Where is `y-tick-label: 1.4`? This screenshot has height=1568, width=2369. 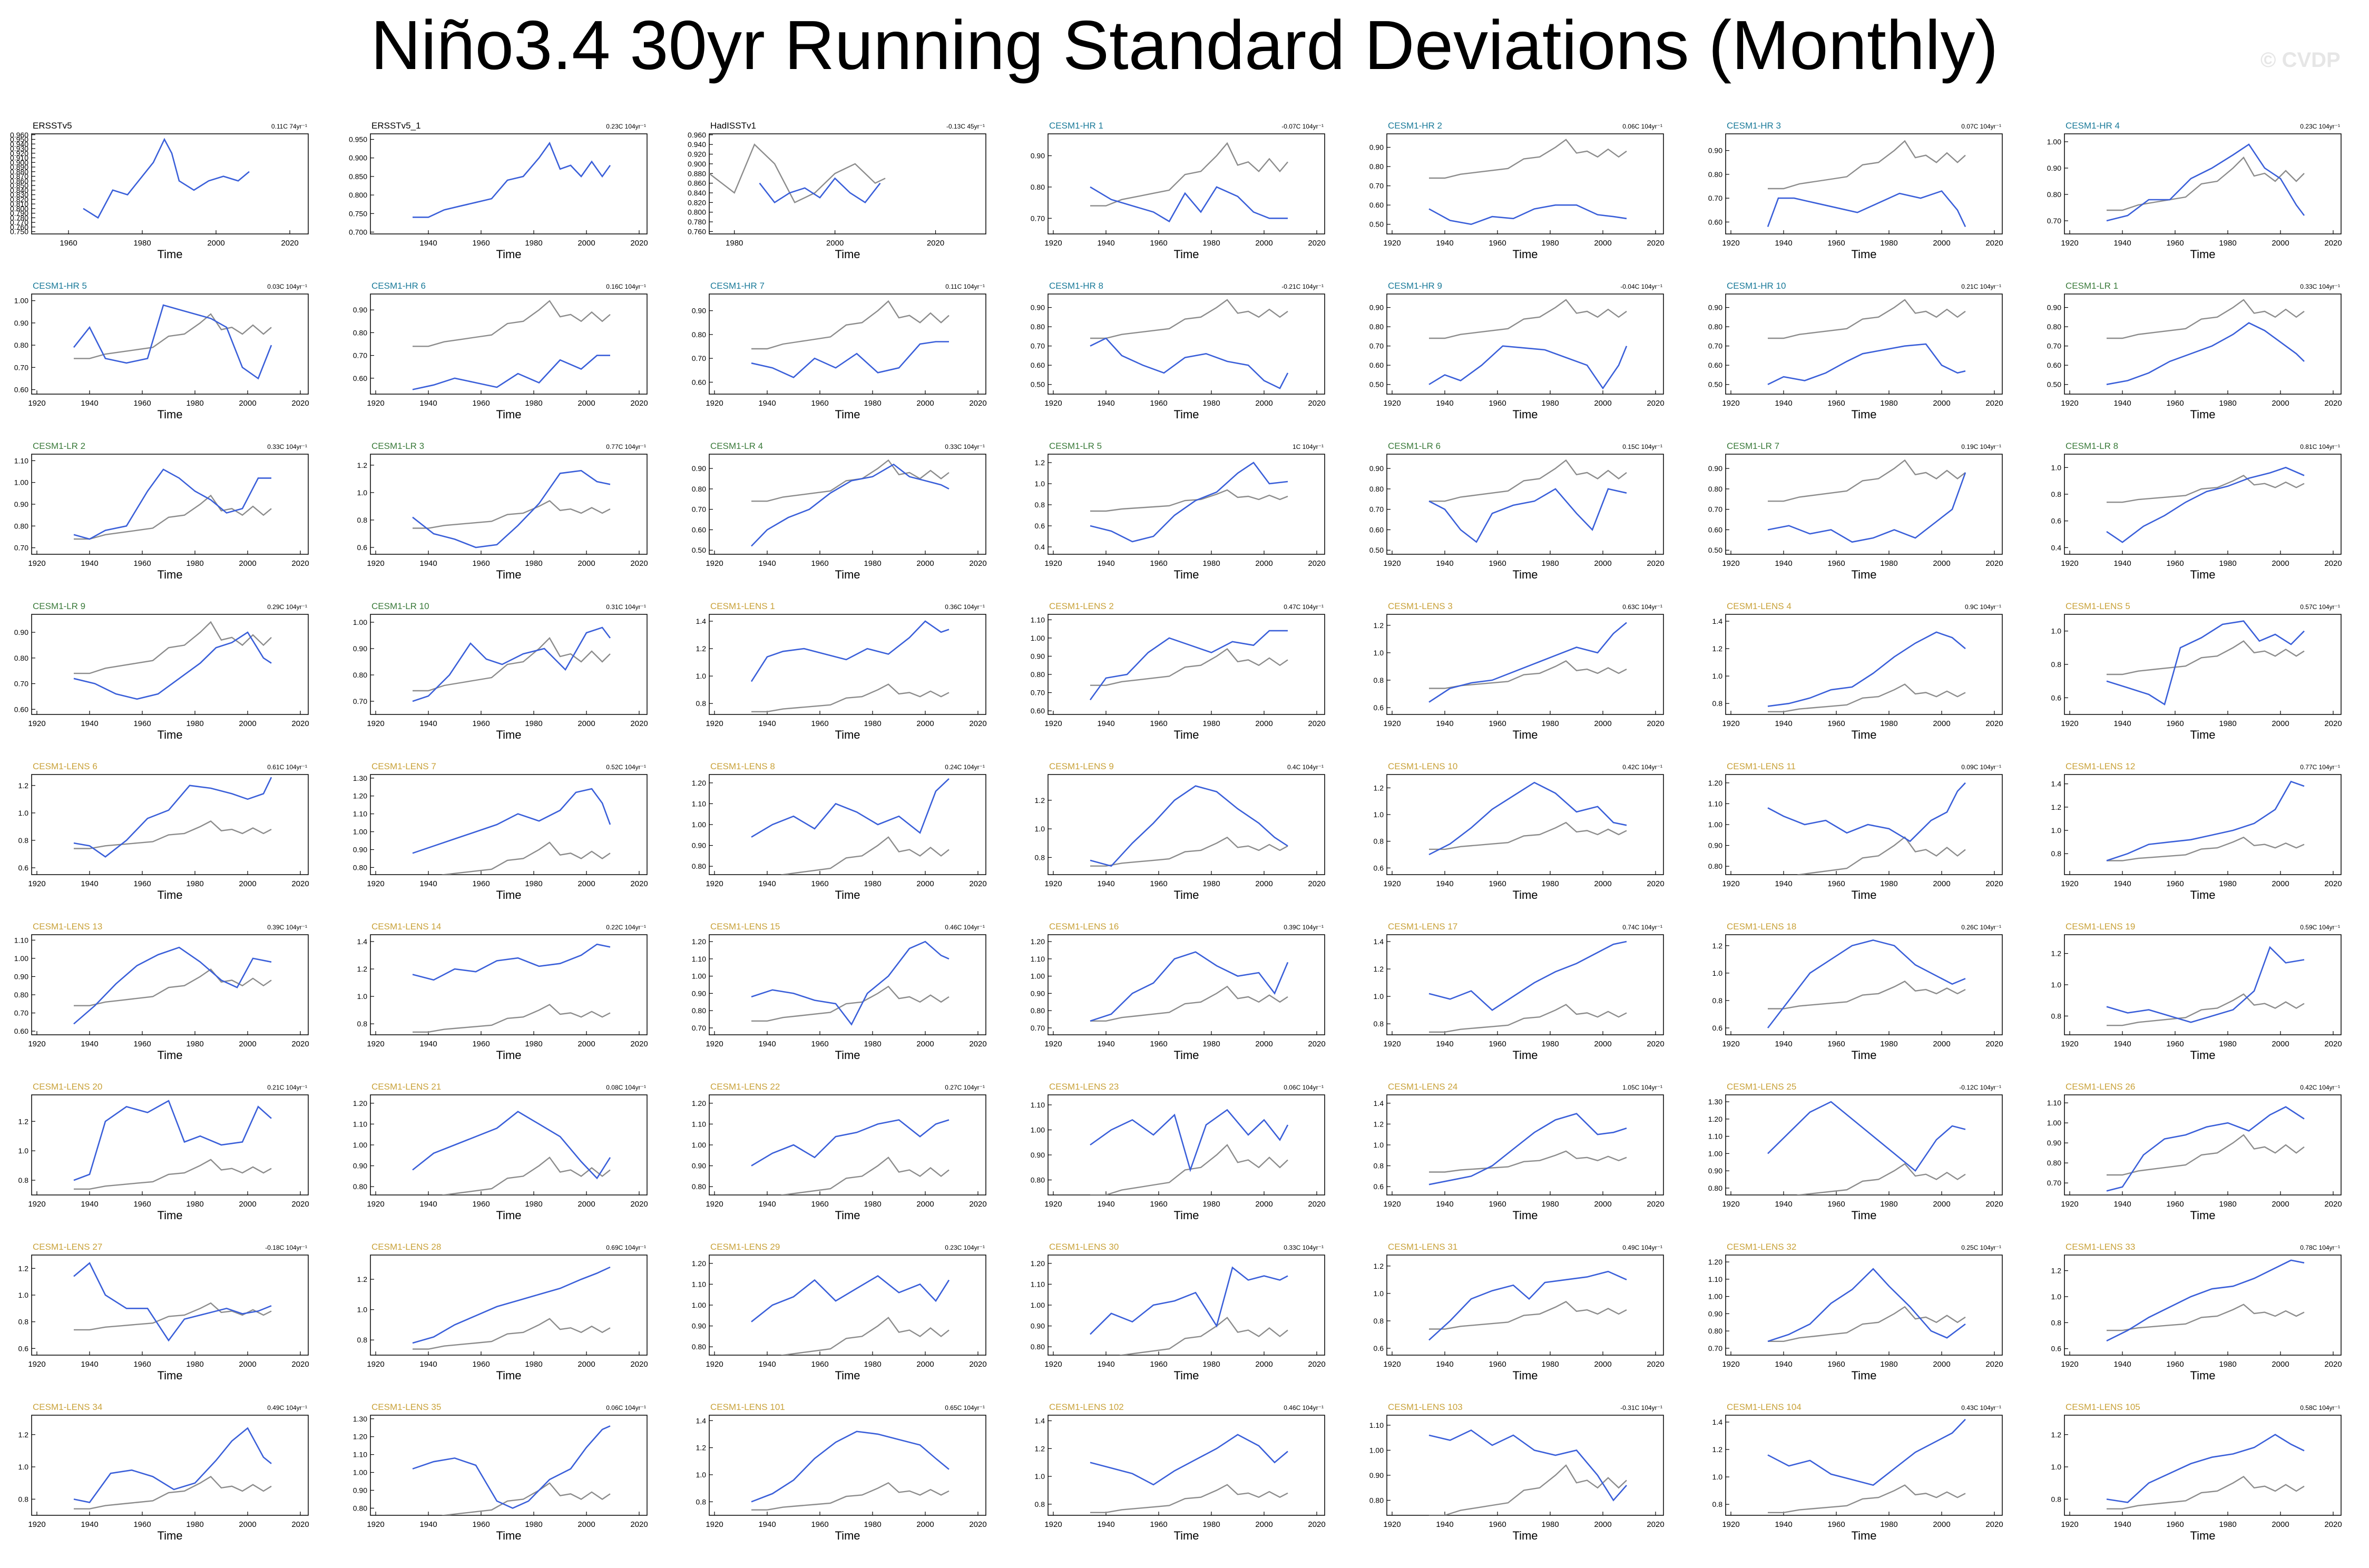 y-tick-label: 1.4 is located at coordinates (702, 621).